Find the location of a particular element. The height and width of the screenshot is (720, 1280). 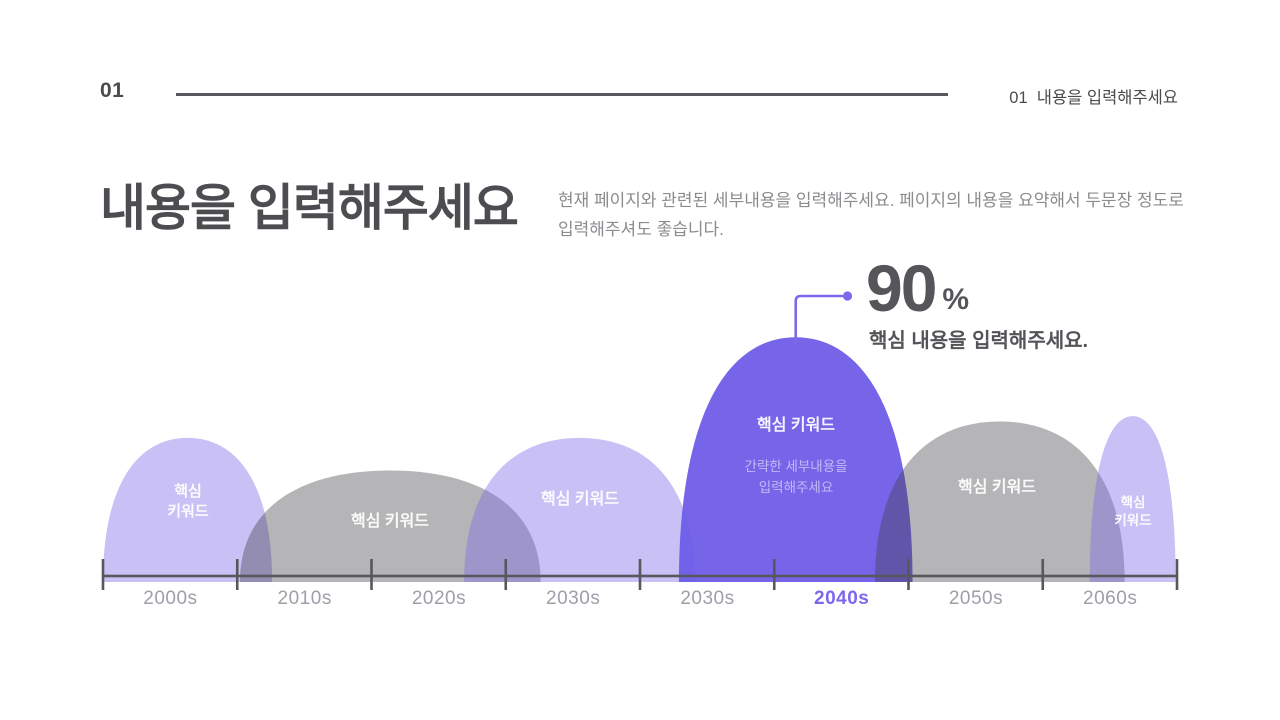

page-title: 내용을 입력해주세요 is located at coordinates (309, 208).